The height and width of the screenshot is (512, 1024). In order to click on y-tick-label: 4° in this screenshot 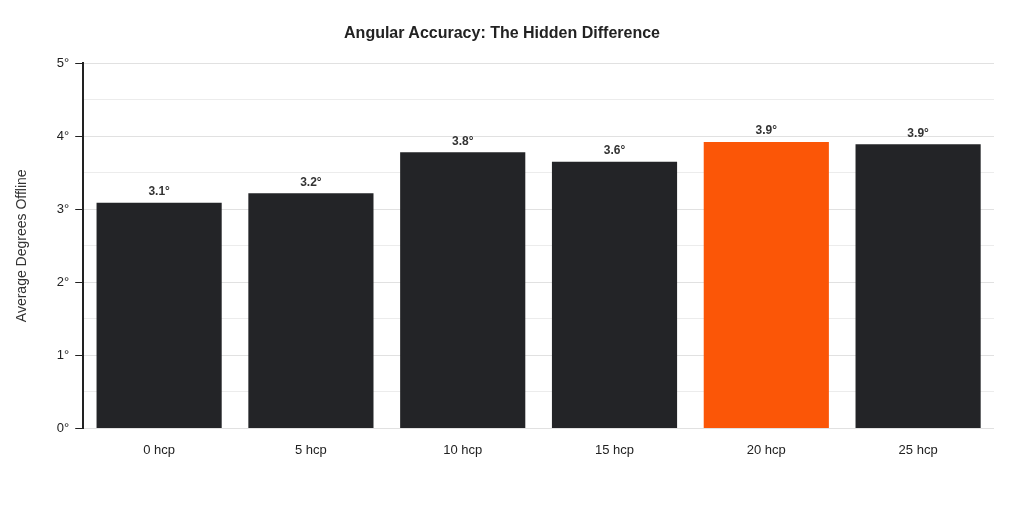, I will do `click(63, 135)`.